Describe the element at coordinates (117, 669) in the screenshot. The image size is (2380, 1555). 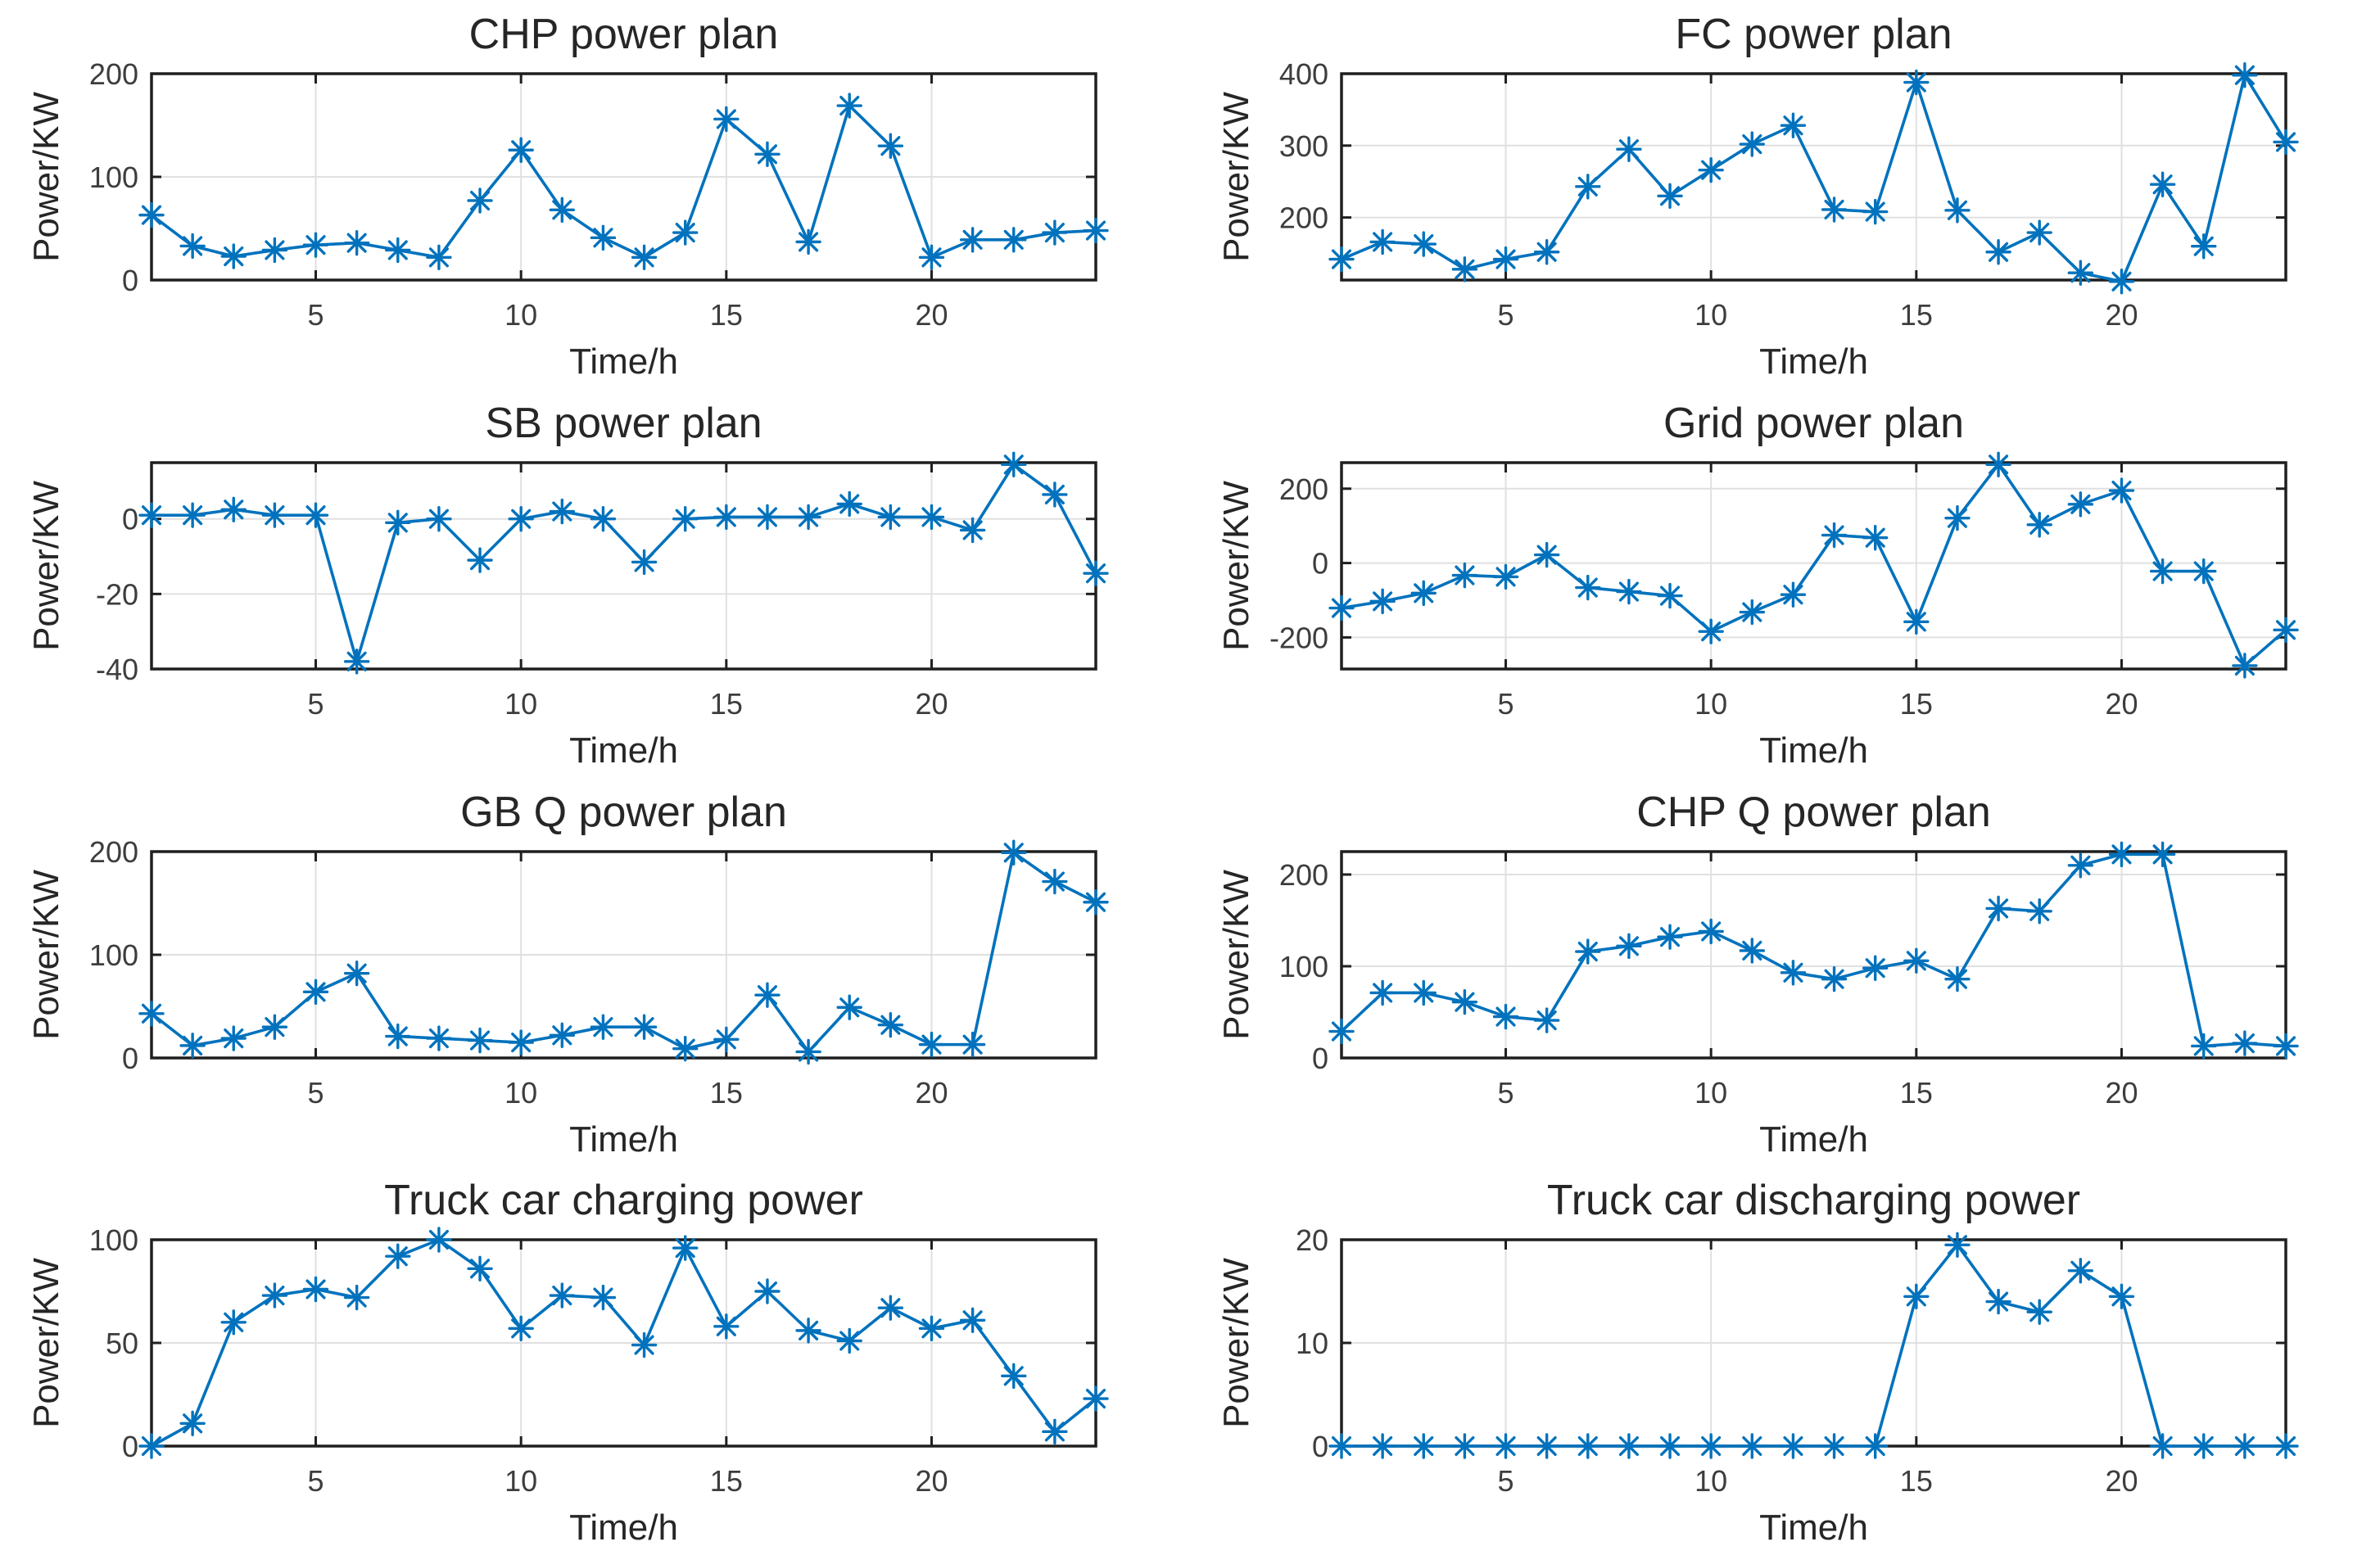
I see `svg-text: -40` at that location.